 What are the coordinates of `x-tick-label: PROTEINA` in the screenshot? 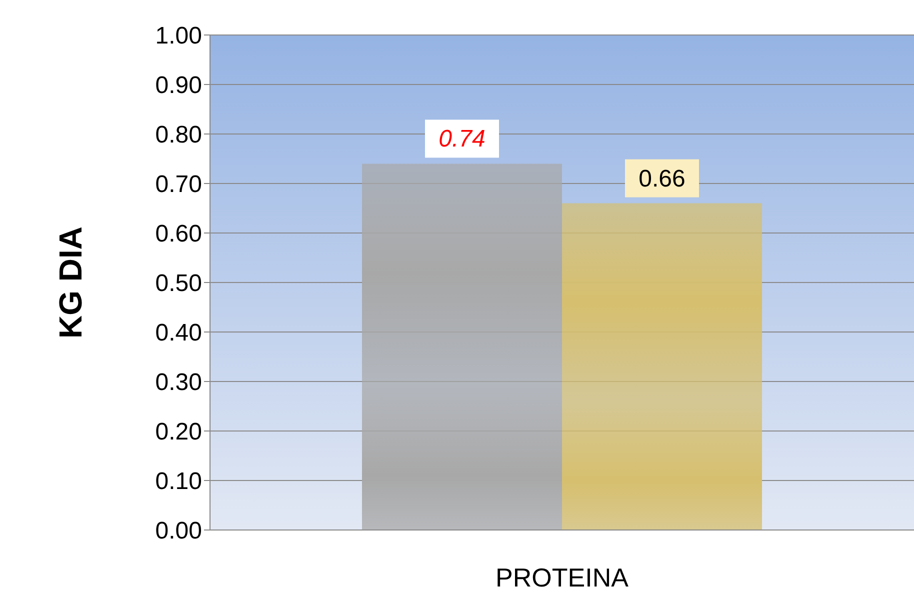 It's located at (563, 577).